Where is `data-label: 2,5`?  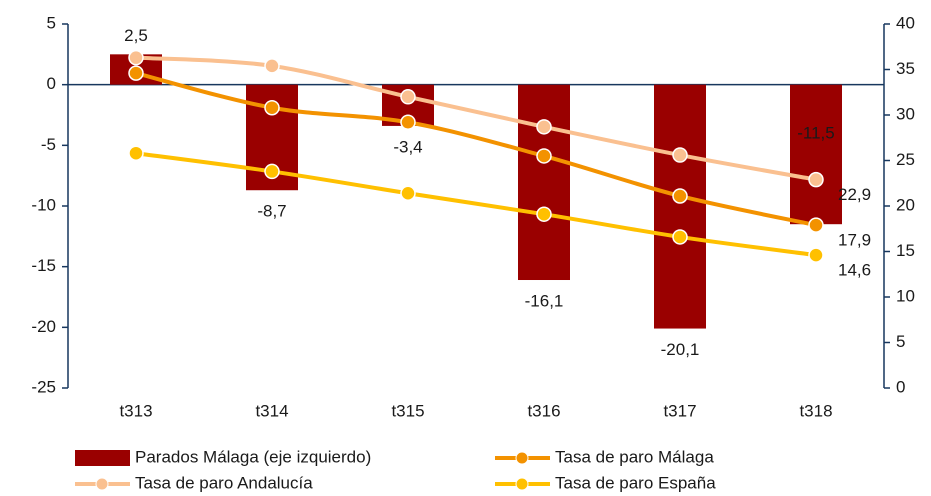
data-label: 2,5 is located at coordinates (136, 35).